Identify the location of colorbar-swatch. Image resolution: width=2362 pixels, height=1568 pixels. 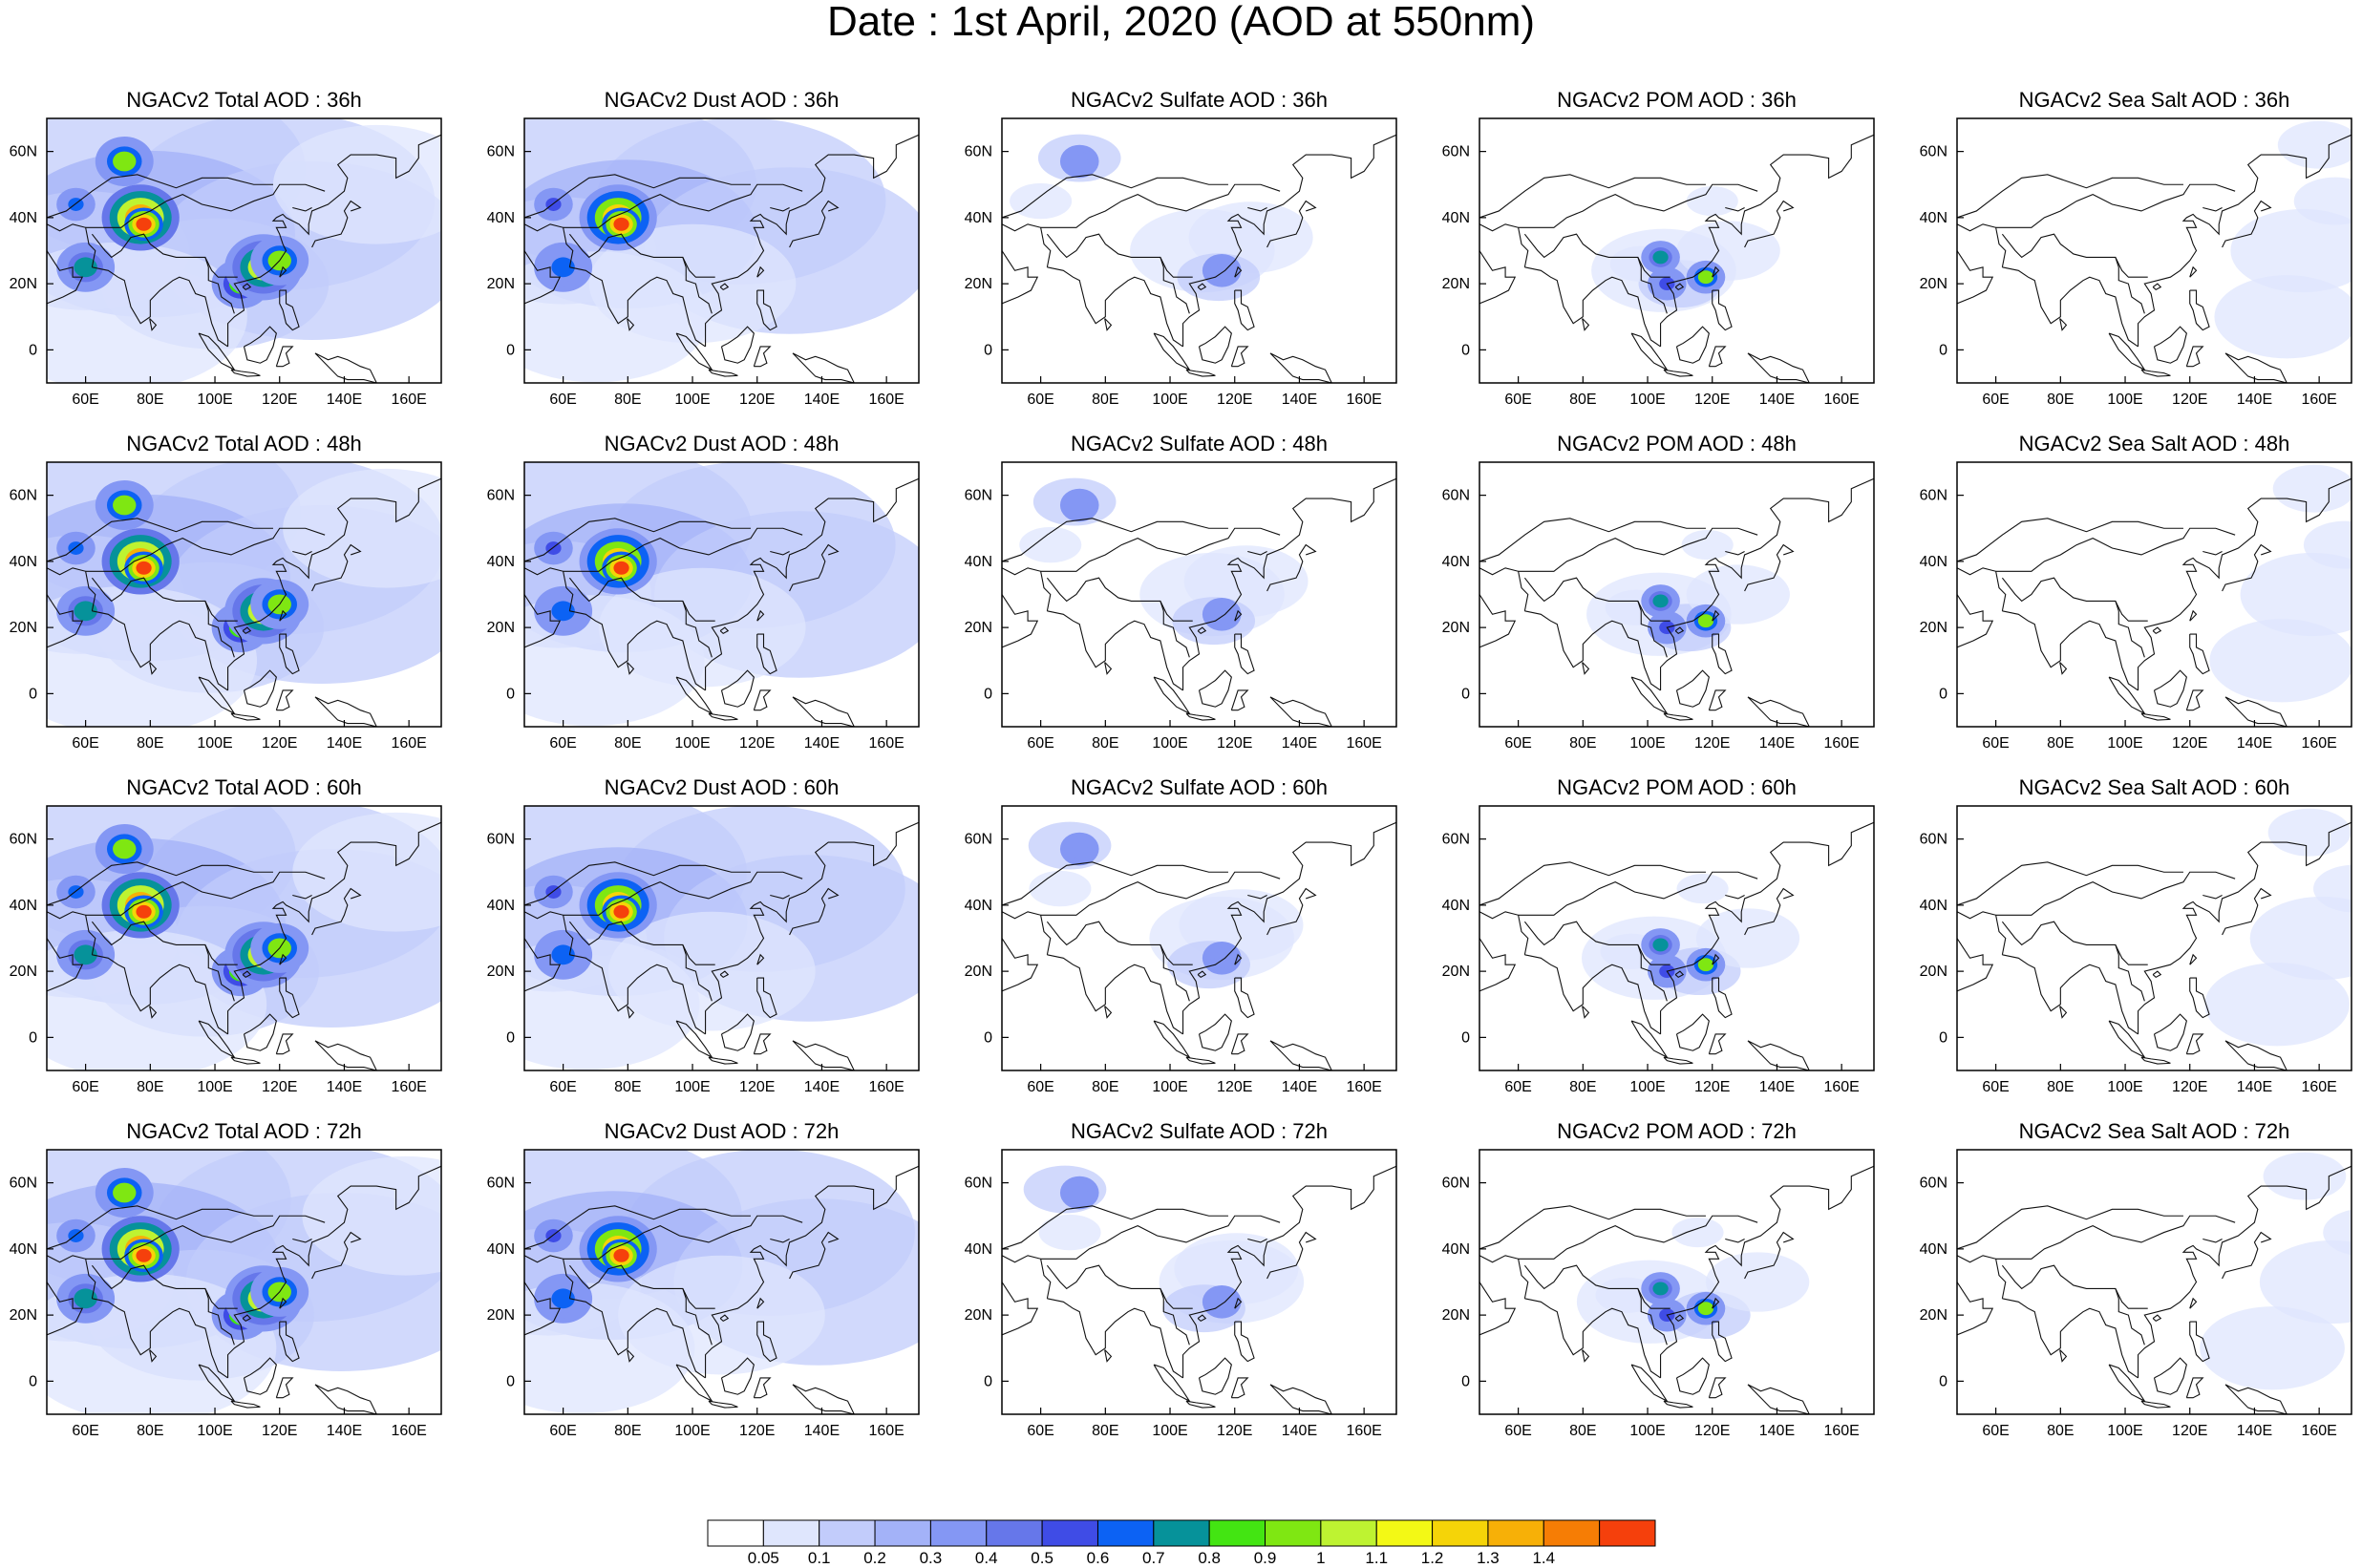
(791, 1533).